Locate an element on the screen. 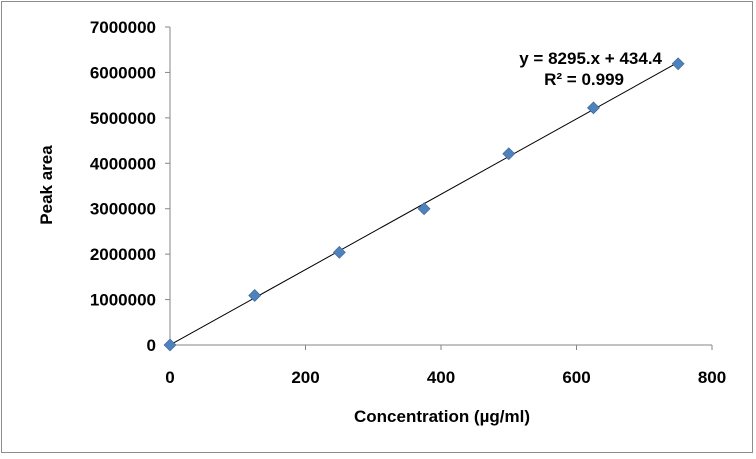 The image size is (756, 459). x-tick-label: 600 is located at coordinates (576, 377).